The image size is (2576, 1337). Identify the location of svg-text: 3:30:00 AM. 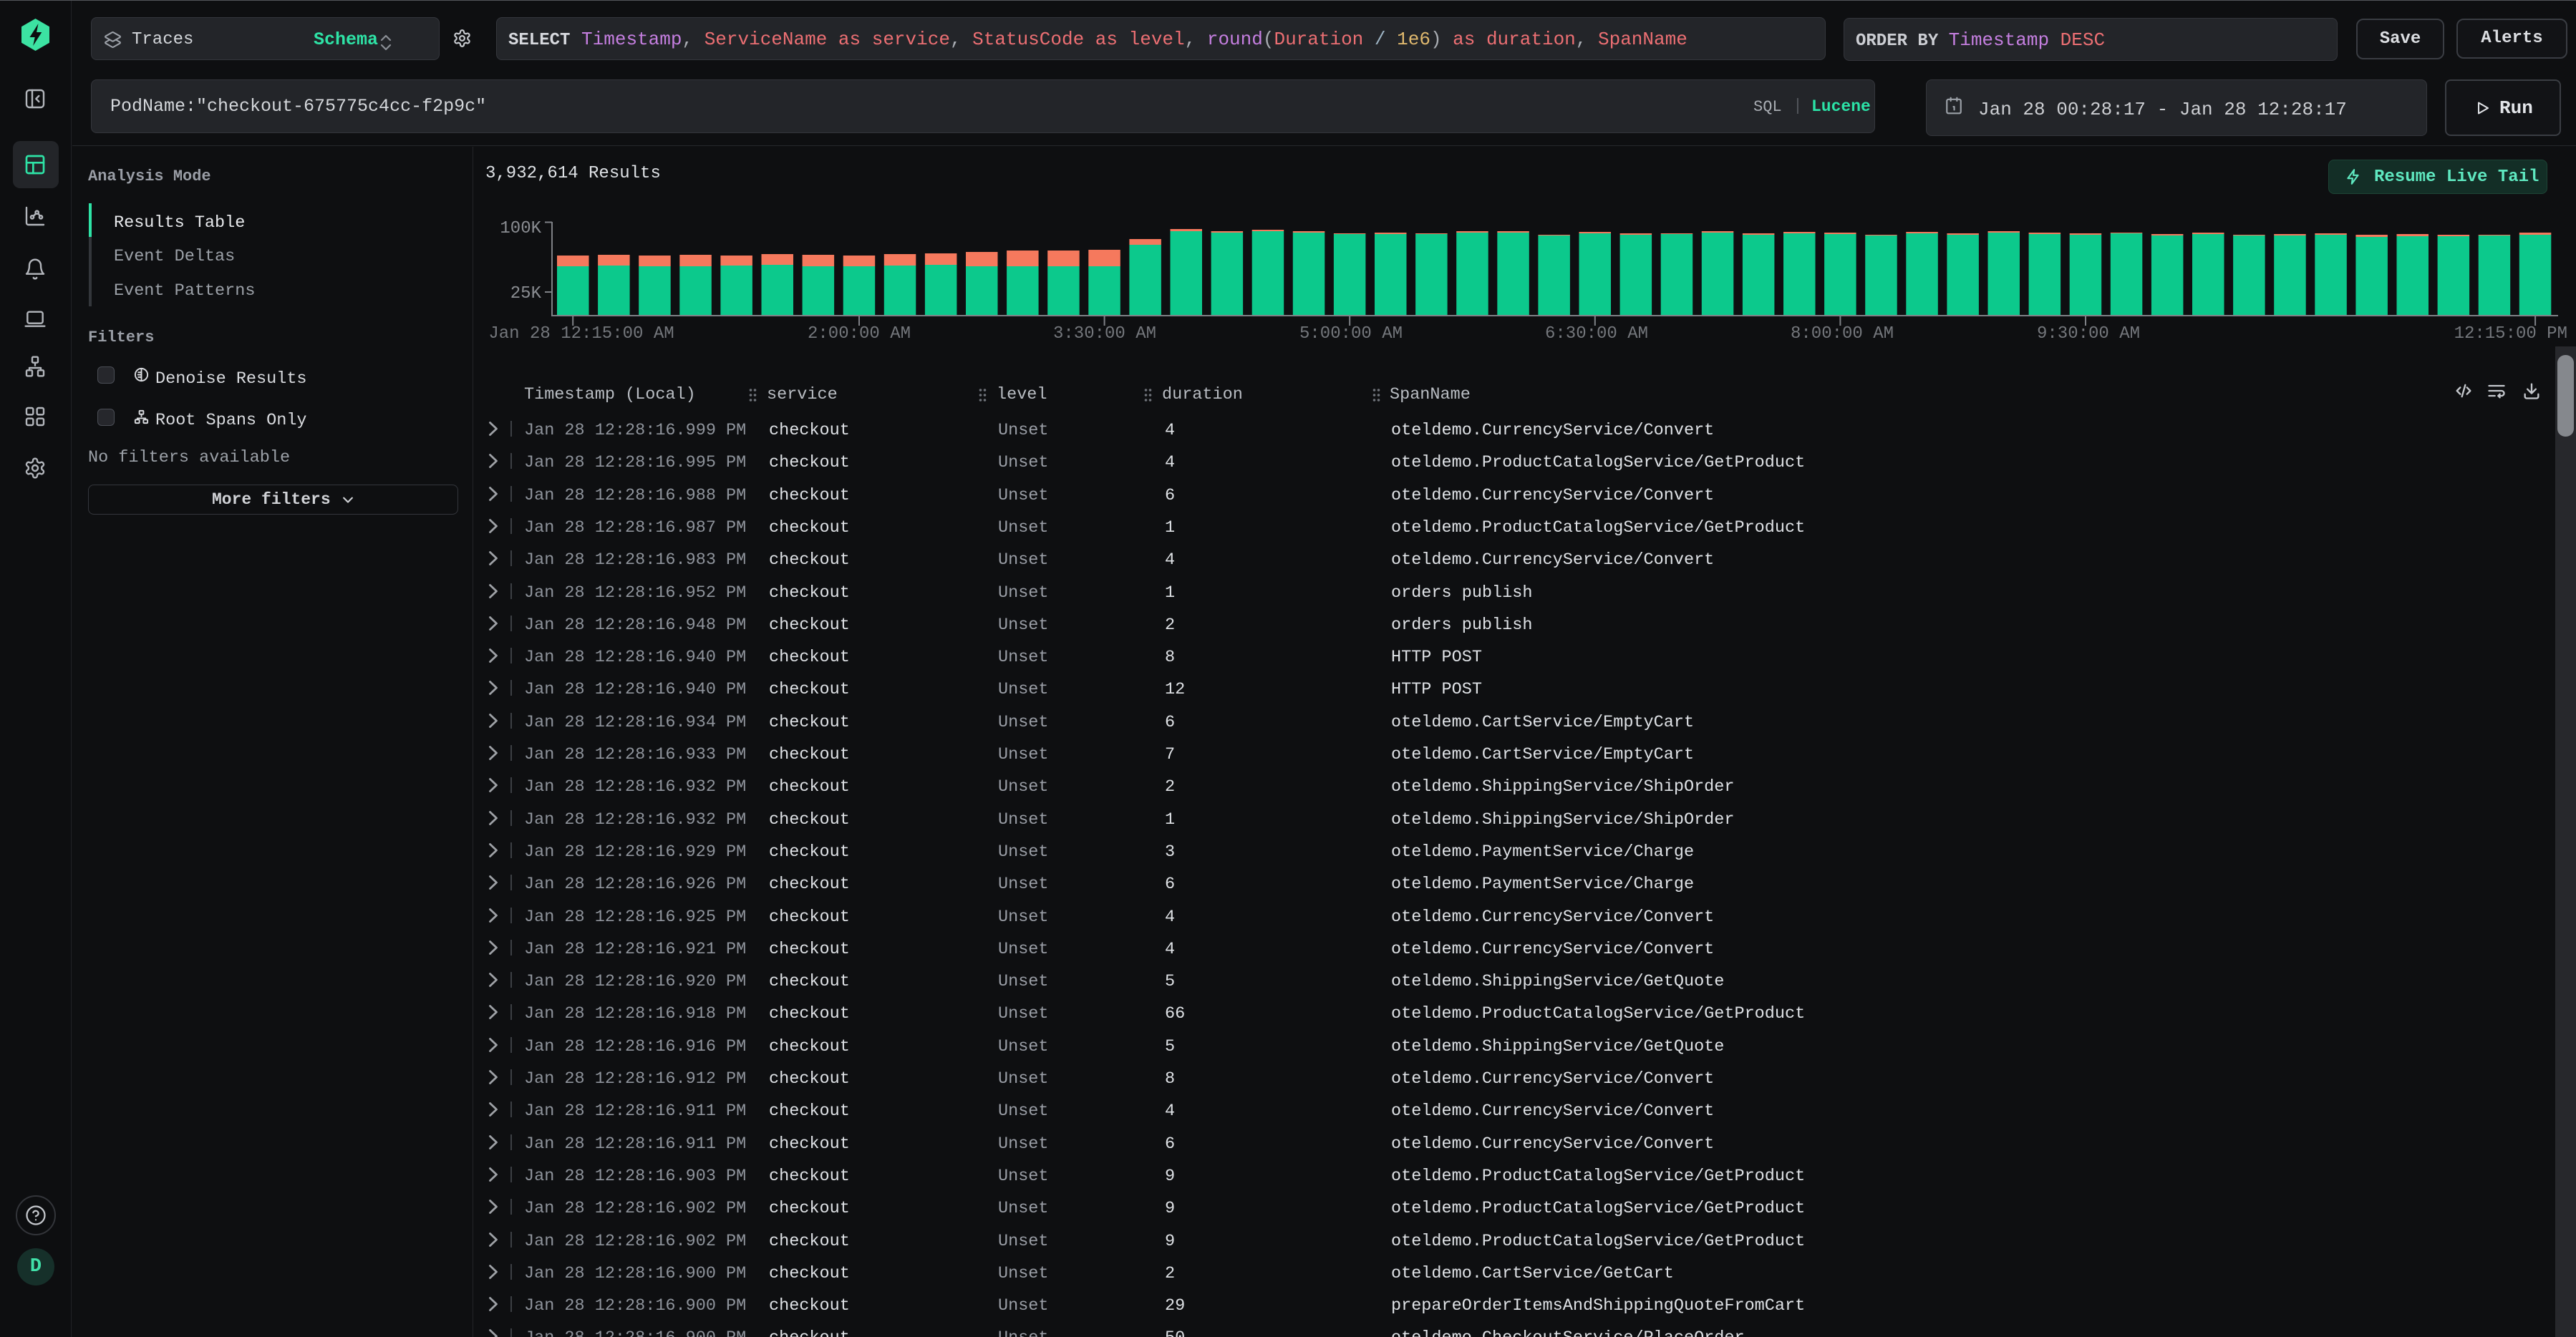
(1104, 334).